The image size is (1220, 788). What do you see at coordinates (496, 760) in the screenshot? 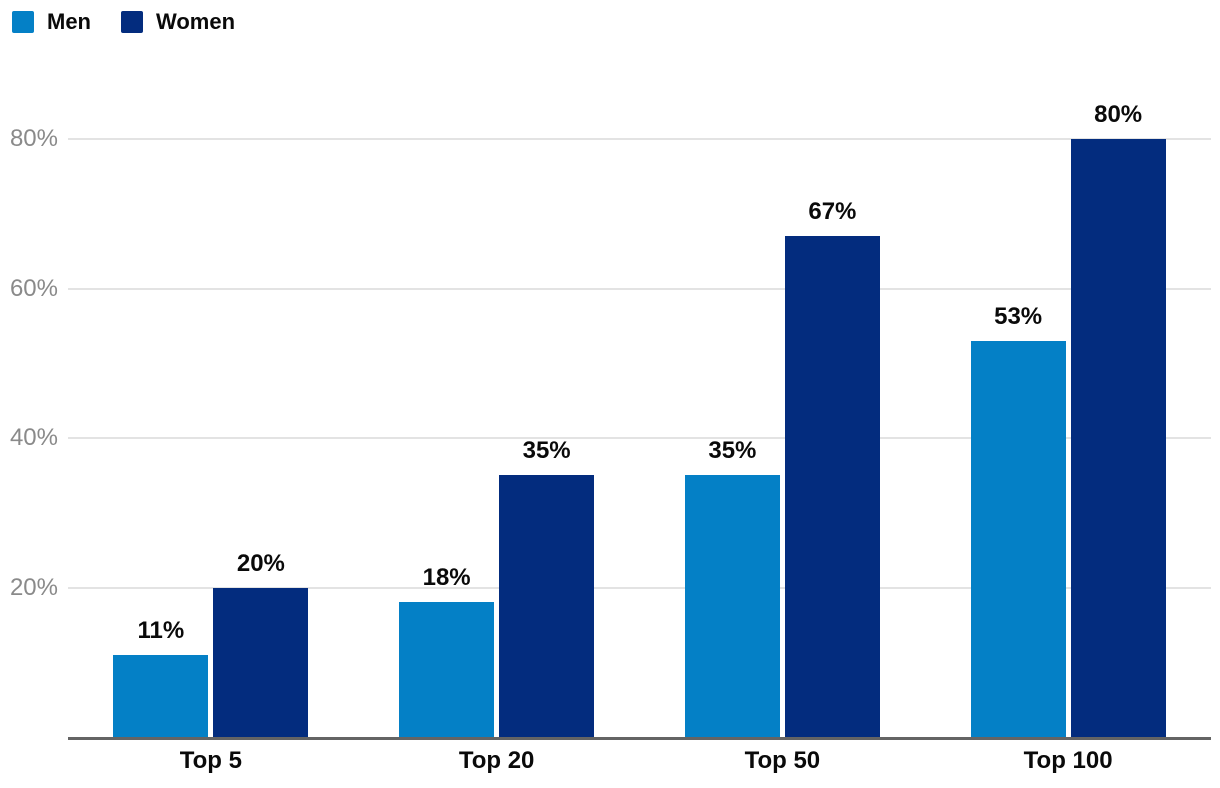
I see `x-axis-label-top-20: Top 20` at bounding box center [496, 760].